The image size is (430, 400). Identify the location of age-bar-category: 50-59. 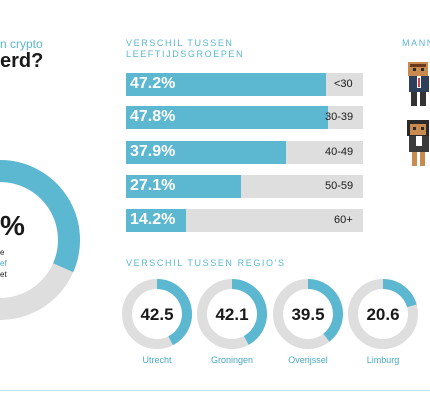
(339, 186).